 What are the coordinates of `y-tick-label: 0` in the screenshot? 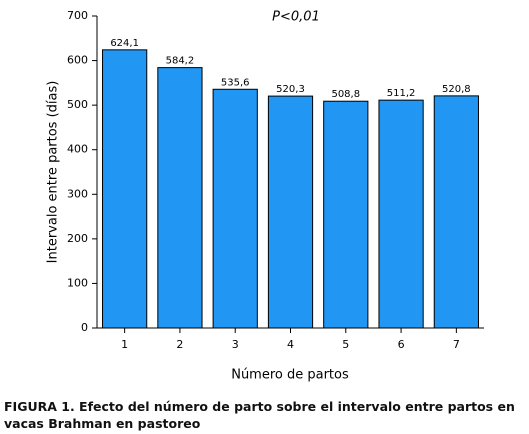 It's located at (84, 327).